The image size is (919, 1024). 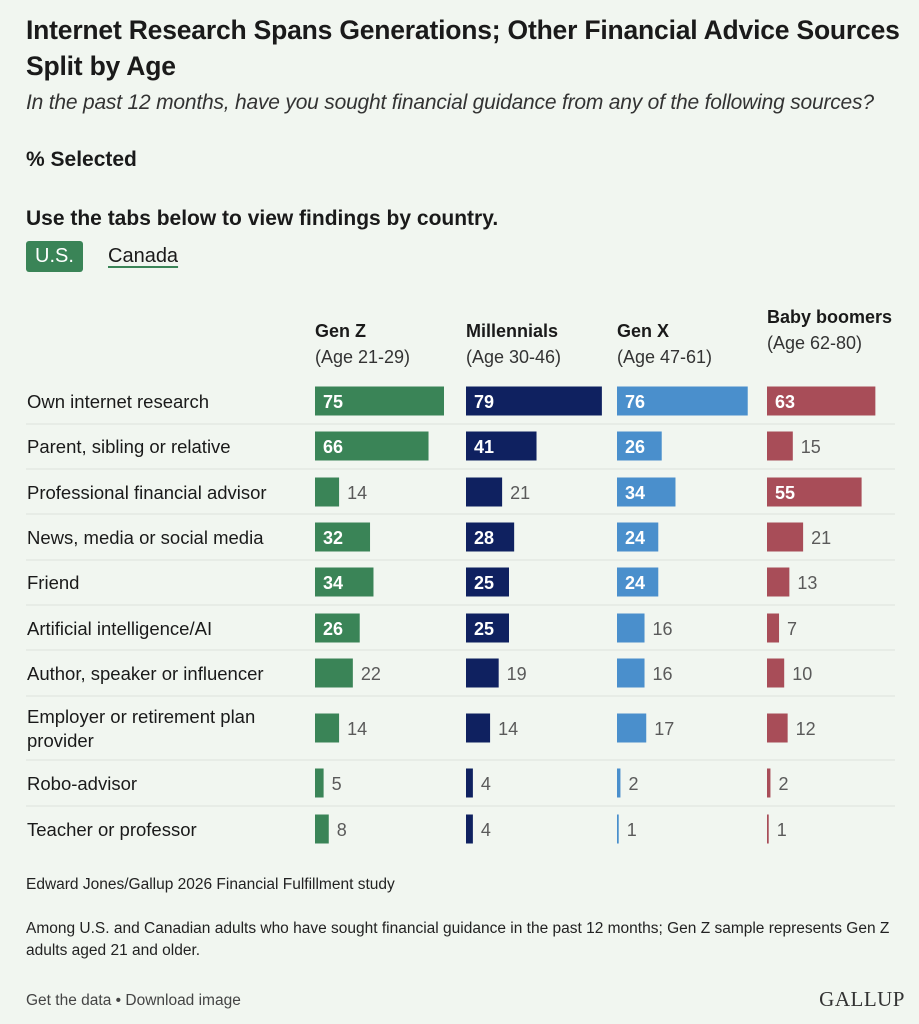 I want to click on category-label: Parent, sibling or relative, so click(x=129, y=446).